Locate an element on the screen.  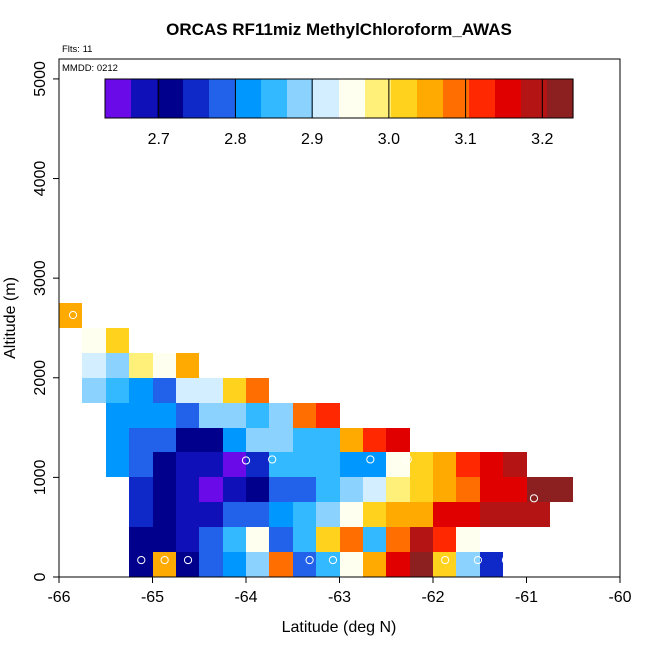
colorbar-tick-label: 2.8 is located at coordinates (235, 139).